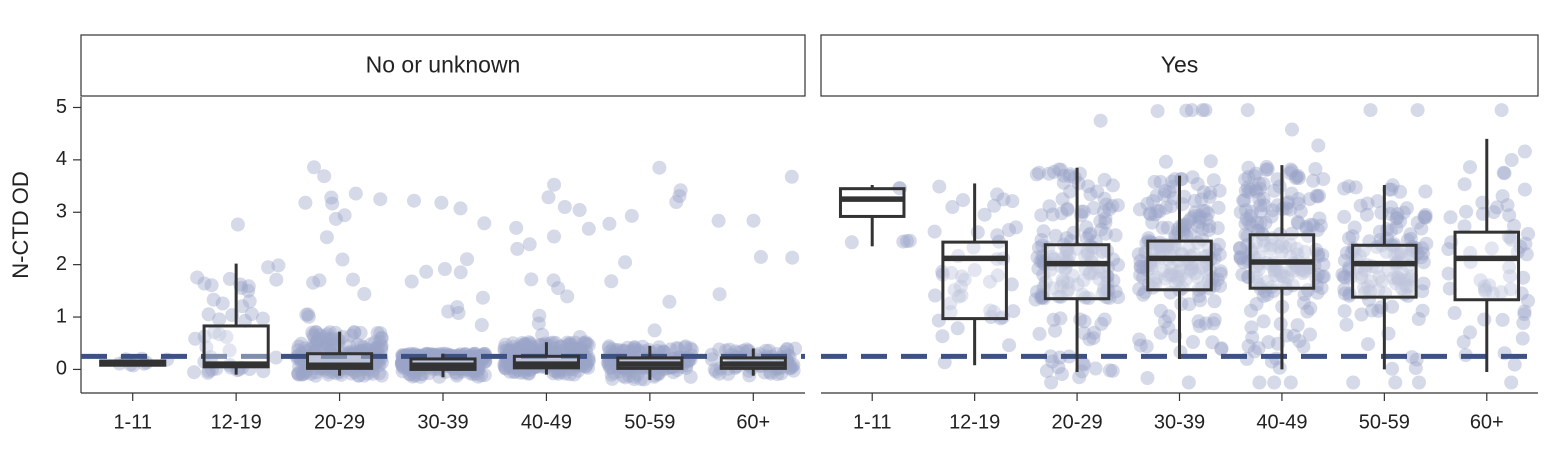 This screenshot has height=451, width=1546. Describe the element at coordinates (443, 65) in the screenshot. I see `facet-title: No or unknown` at that location.